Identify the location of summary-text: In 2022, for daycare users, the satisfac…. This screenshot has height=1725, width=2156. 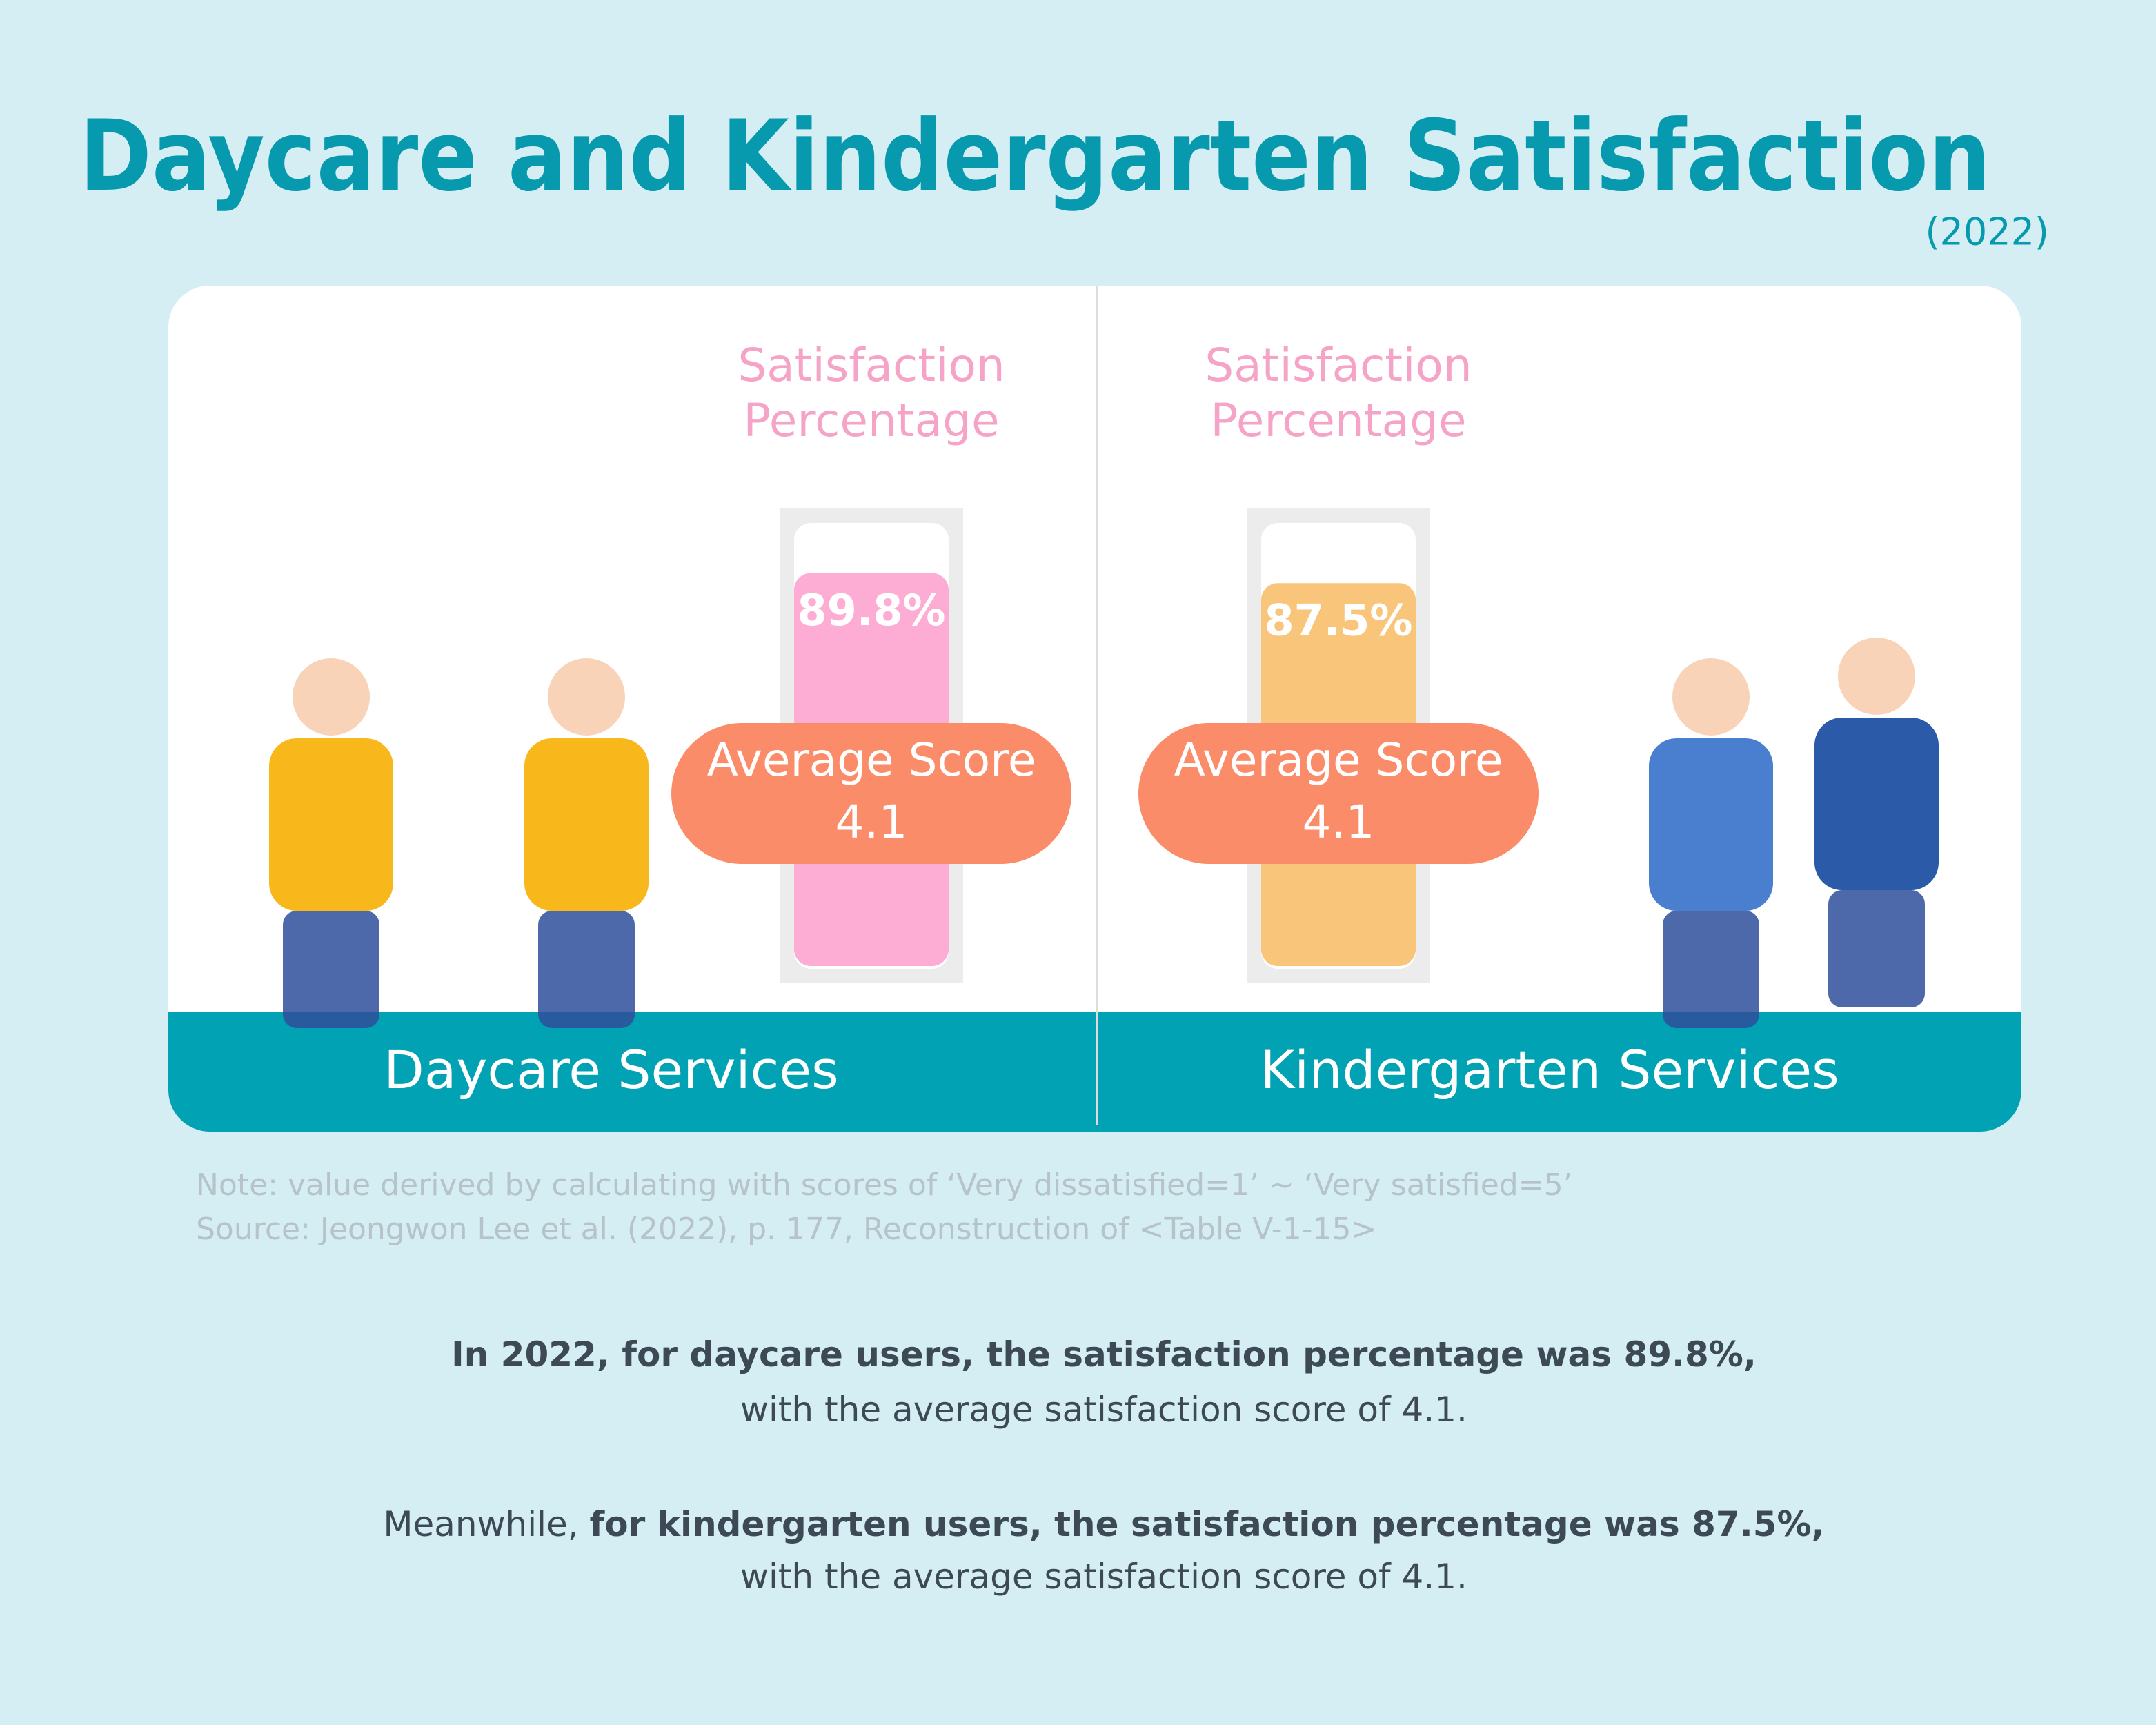
(1104, 1354).